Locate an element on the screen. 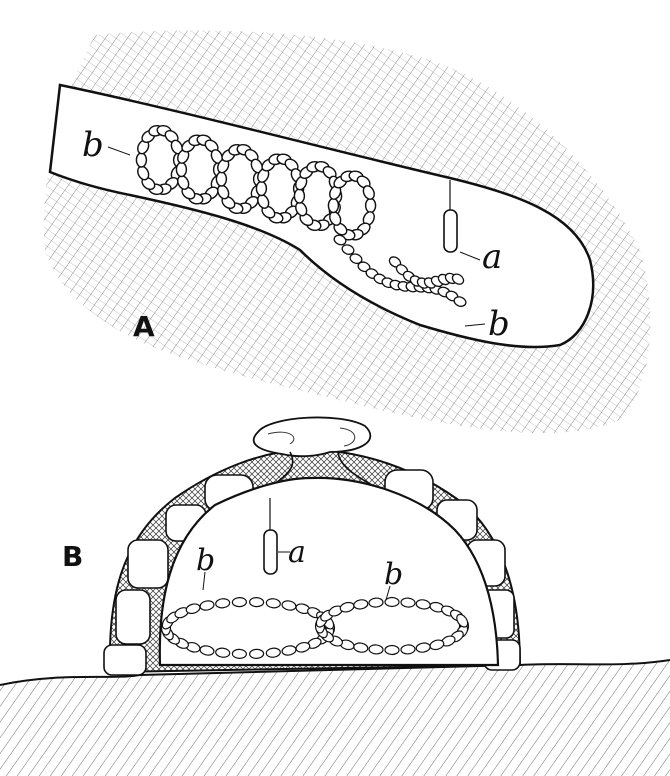 Image resolution: width=670 pixels, height=776 pixels. cell-chain-coils is located at coordinates (256, 182).